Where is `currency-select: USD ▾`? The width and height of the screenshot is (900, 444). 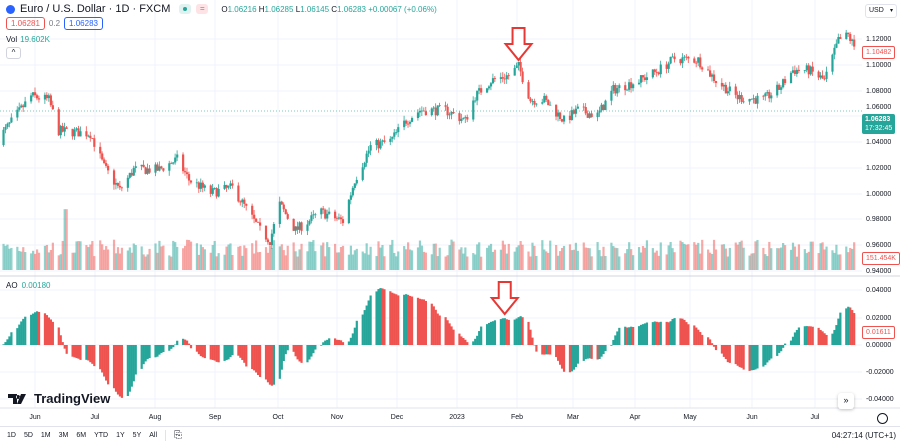 currency-select: USD ▾ is located at coordinates (881, 11).